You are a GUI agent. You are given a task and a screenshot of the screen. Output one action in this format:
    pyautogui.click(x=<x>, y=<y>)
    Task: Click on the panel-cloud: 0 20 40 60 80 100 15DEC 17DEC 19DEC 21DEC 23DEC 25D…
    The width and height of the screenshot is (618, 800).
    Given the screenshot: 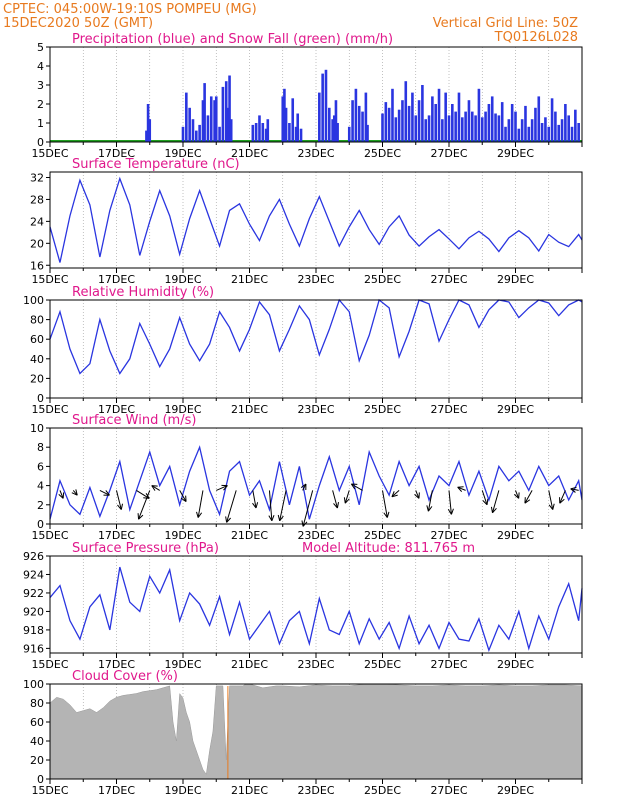 What is the action you would take?
    pyautogui.click(x=303, y=733)
    